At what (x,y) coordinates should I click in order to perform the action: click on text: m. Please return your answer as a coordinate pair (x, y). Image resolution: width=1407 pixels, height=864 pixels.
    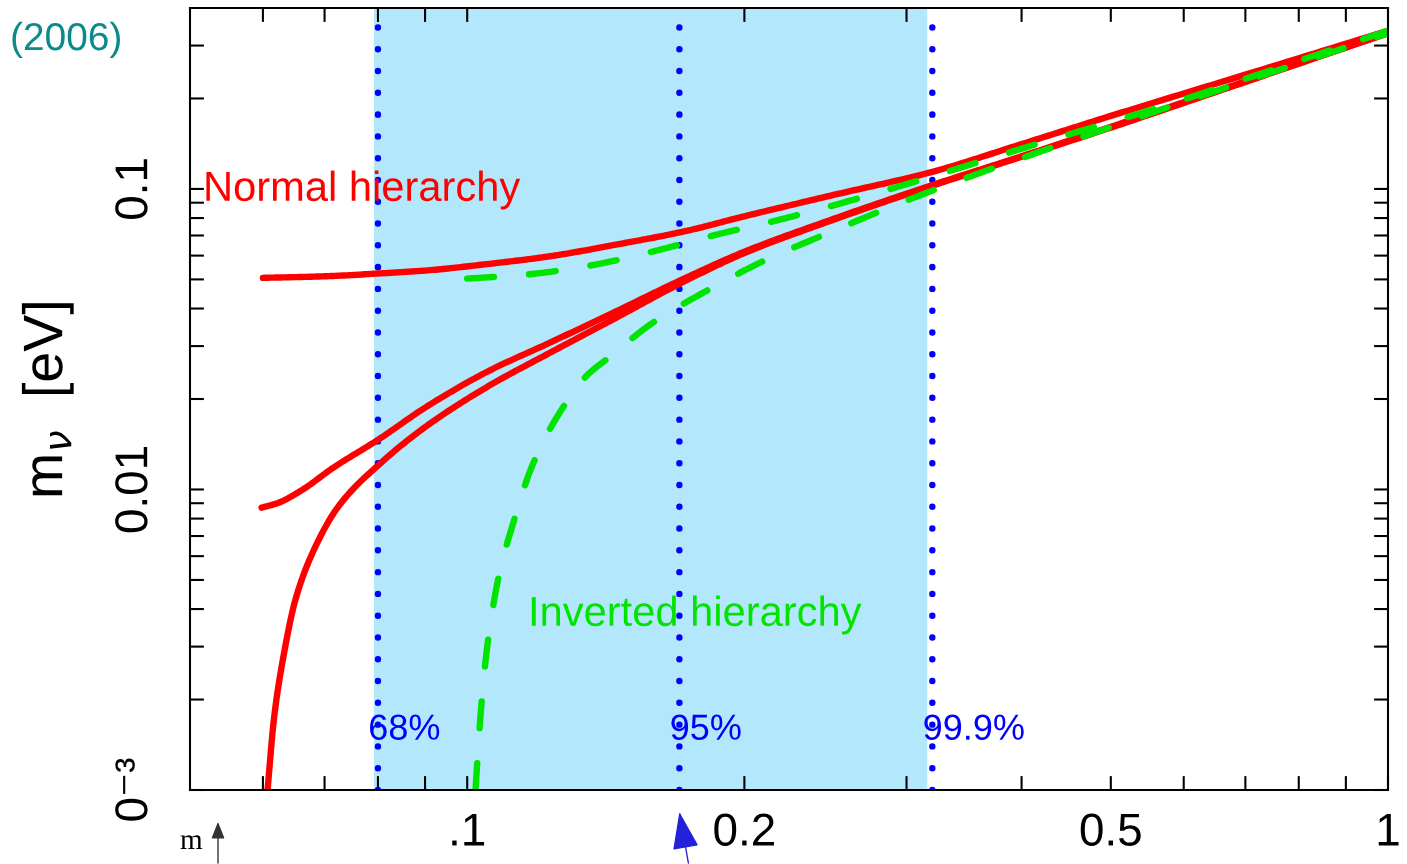
    Looking at the image, I should click on (191, 842).